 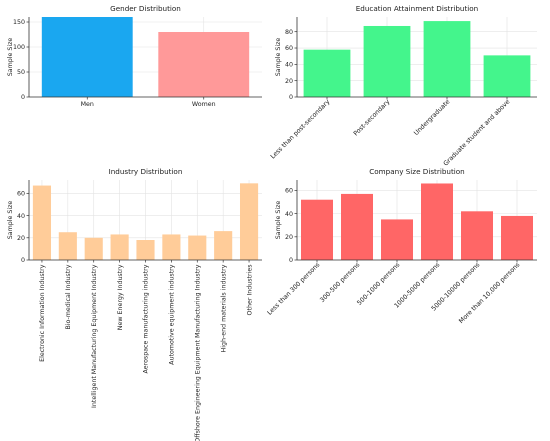 I want to click on x-tick-label: Less than post-secondary, so click(x=300, y=129).